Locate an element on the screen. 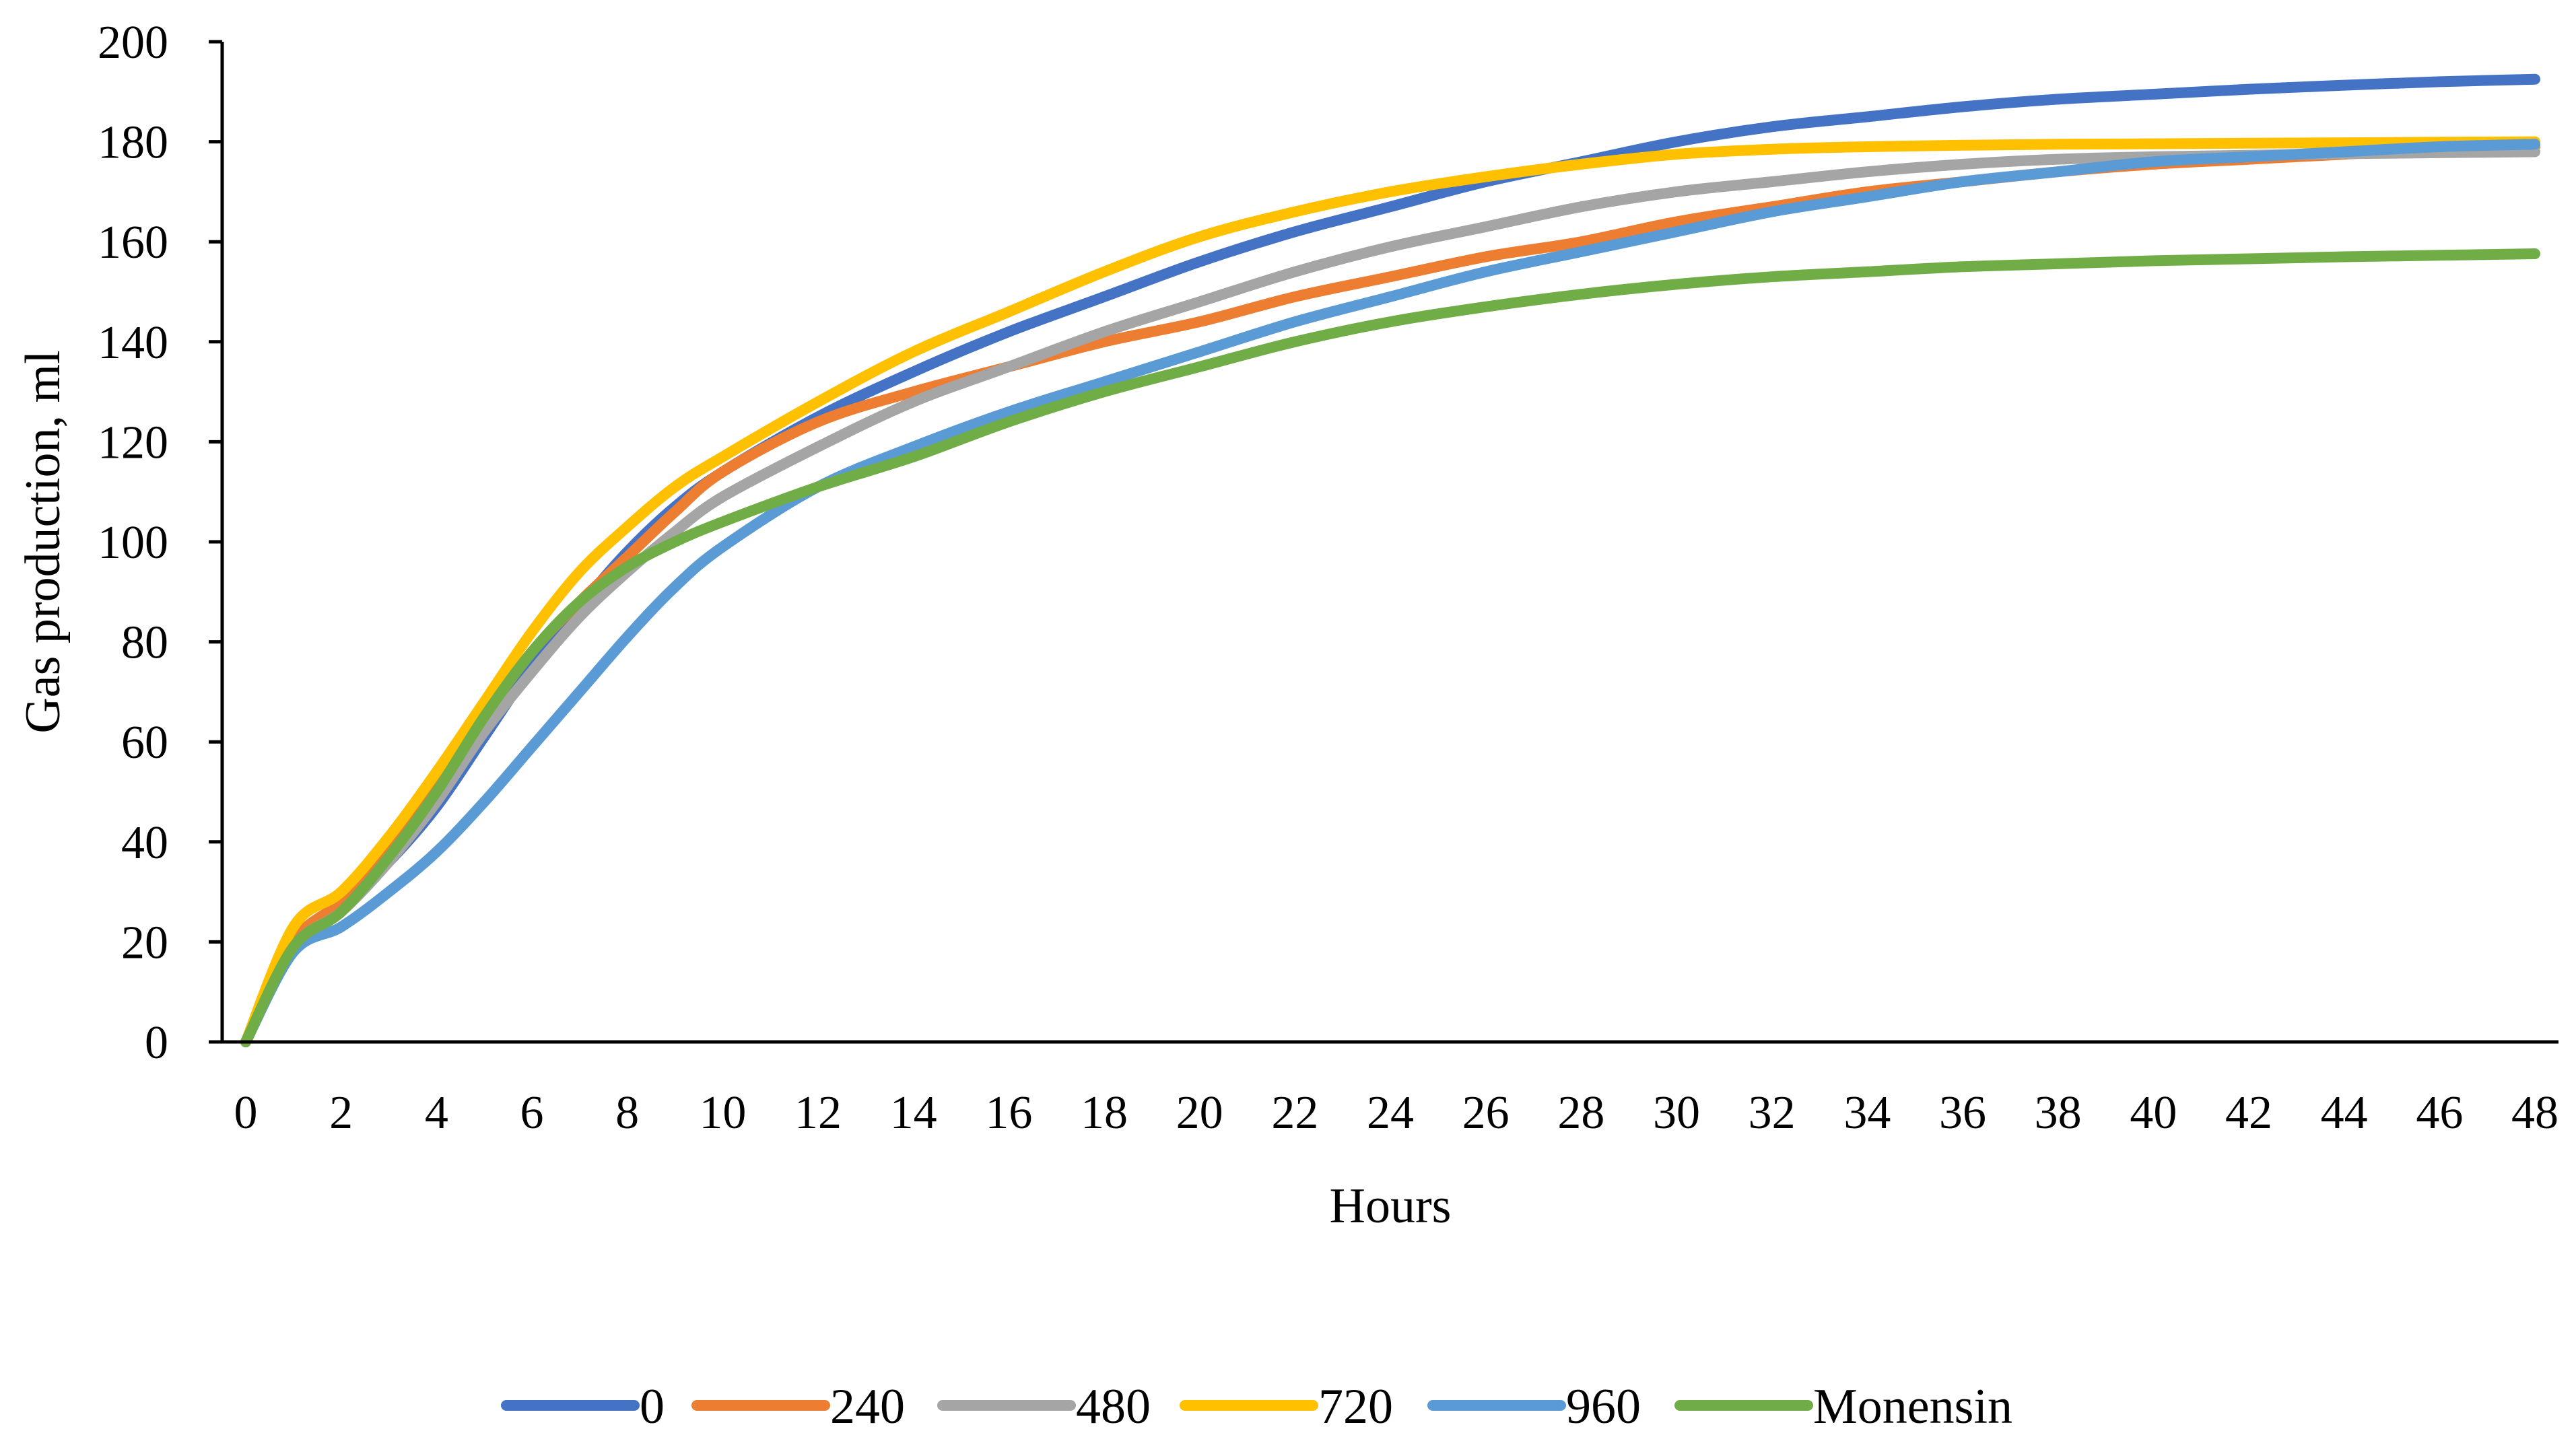  x-tick-label: 40 is located at coordinates (2153, 1113).